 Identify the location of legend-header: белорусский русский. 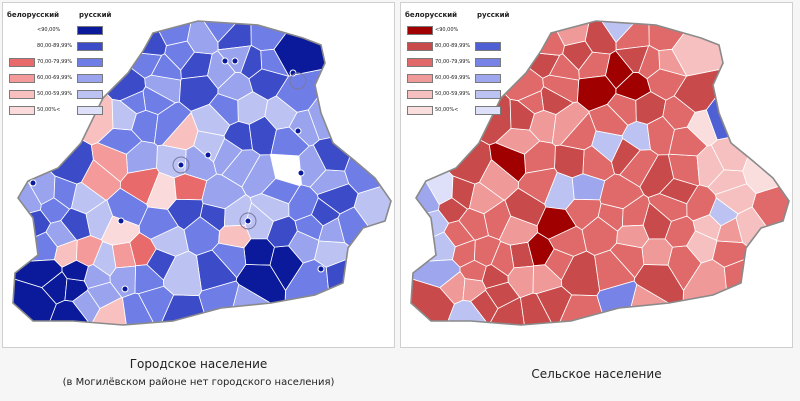
(459, 16).